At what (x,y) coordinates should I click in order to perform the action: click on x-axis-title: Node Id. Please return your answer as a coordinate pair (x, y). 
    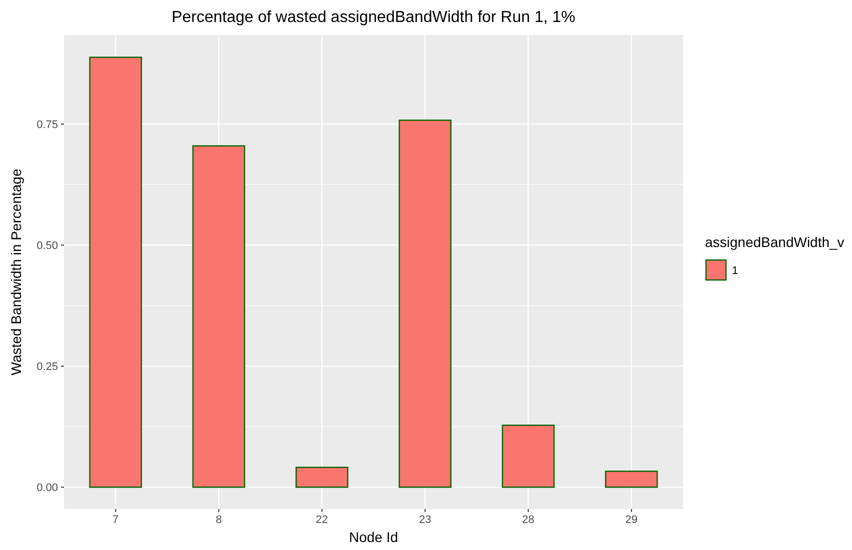
    Looking at the image, I should click on (373, 537).